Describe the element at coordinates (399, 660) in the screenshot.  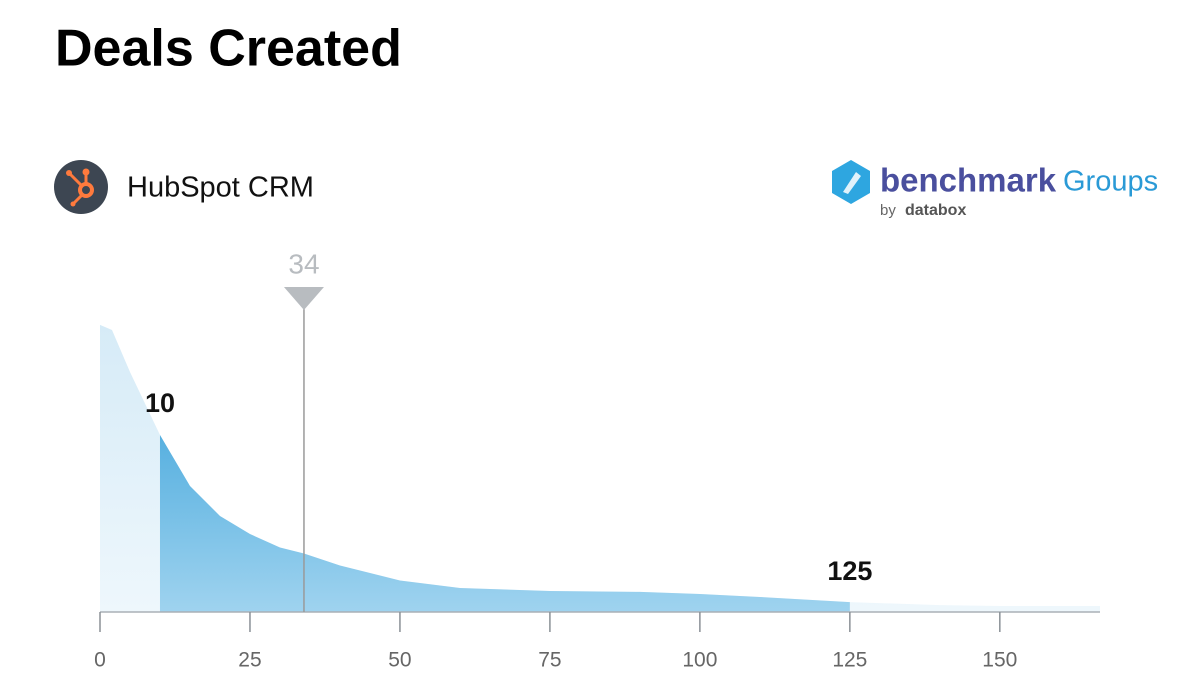
I see `x-tick-label: 50` at that location.